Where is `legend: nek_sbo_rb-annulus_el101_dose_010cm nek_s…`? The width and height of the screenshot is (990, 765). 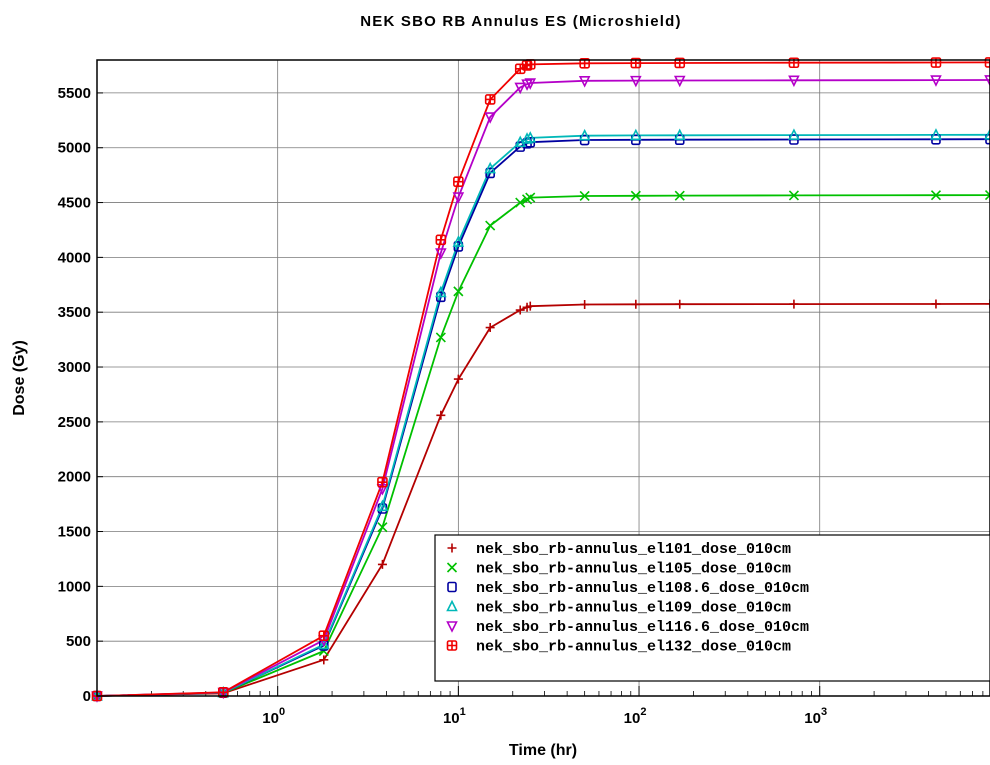
legend: nek_sbo_rb-annulus_el101_dose_010cm nek_s… is located at coordinates (712, 608).